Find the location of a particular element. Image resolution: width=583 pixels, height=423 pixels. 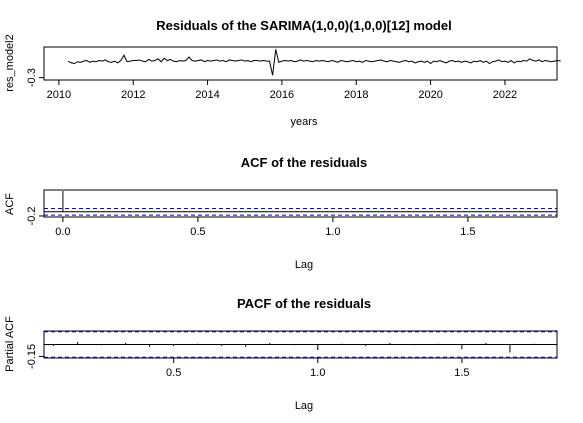

x-tick-label: 2018 is located at coordinates (356, 95).